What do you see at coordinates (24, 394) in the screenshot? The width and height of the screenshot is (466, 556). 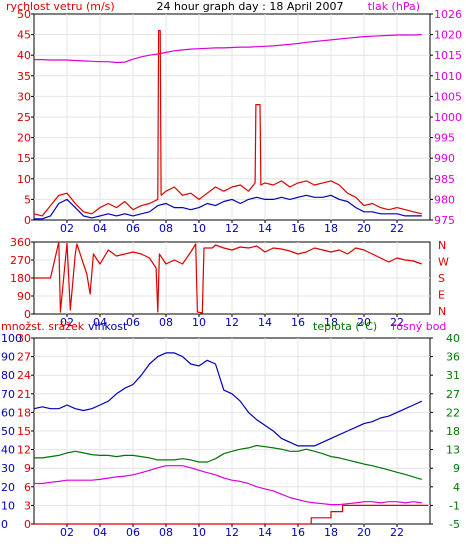 I see `rain-tick-label: 21` at bounding box center [24, 394].